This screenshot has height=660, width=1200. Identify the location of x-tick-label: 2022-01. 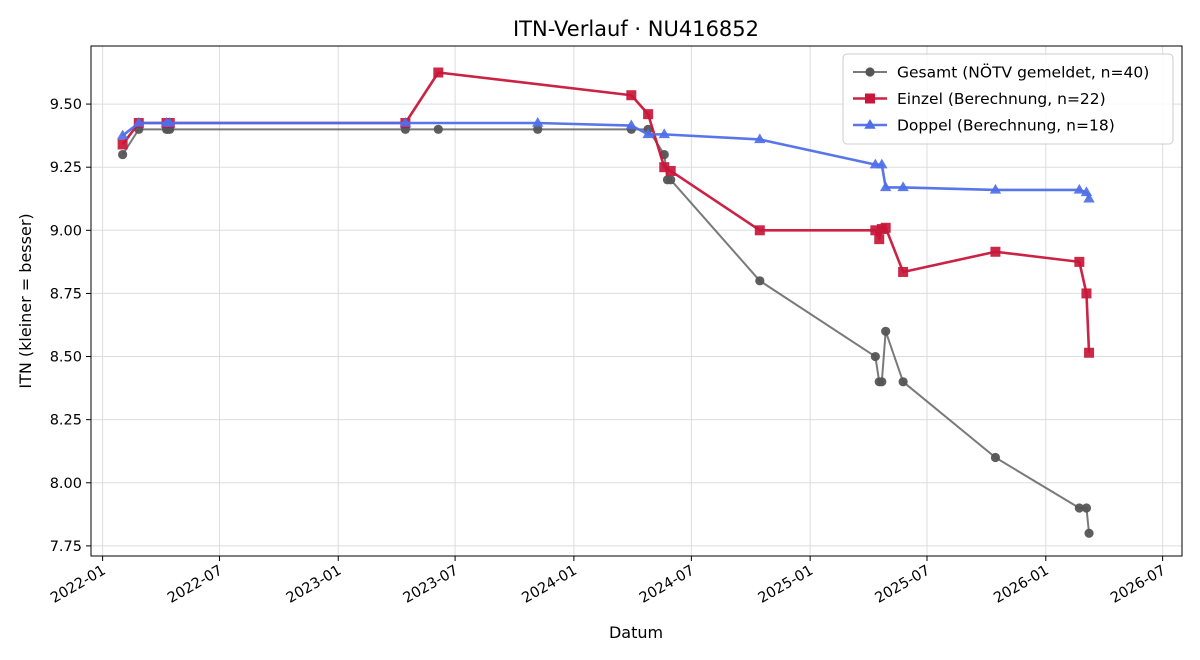
(78, 585).